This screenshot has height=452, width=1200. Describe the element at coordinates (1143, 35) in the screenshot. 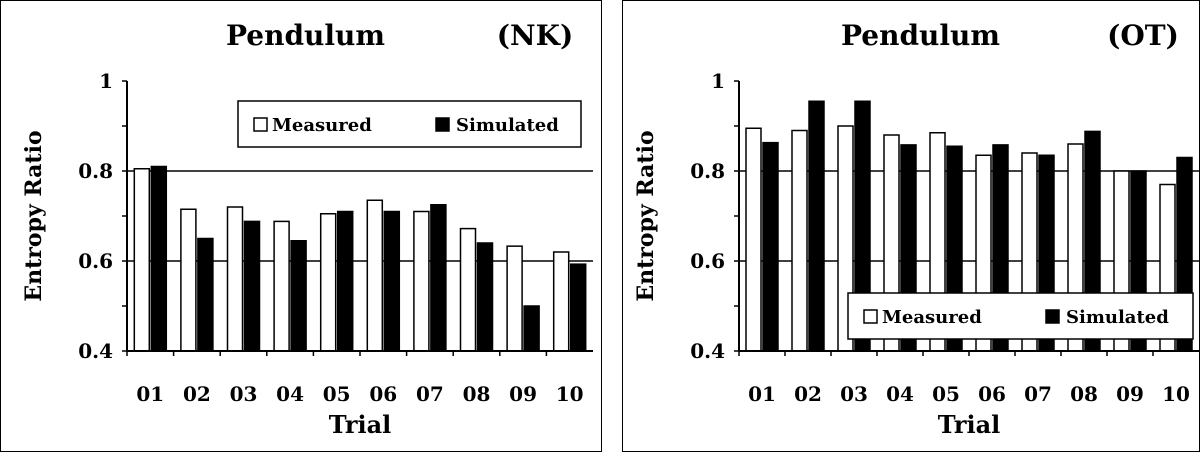

I see `chart-tag: (OT)` at that location.